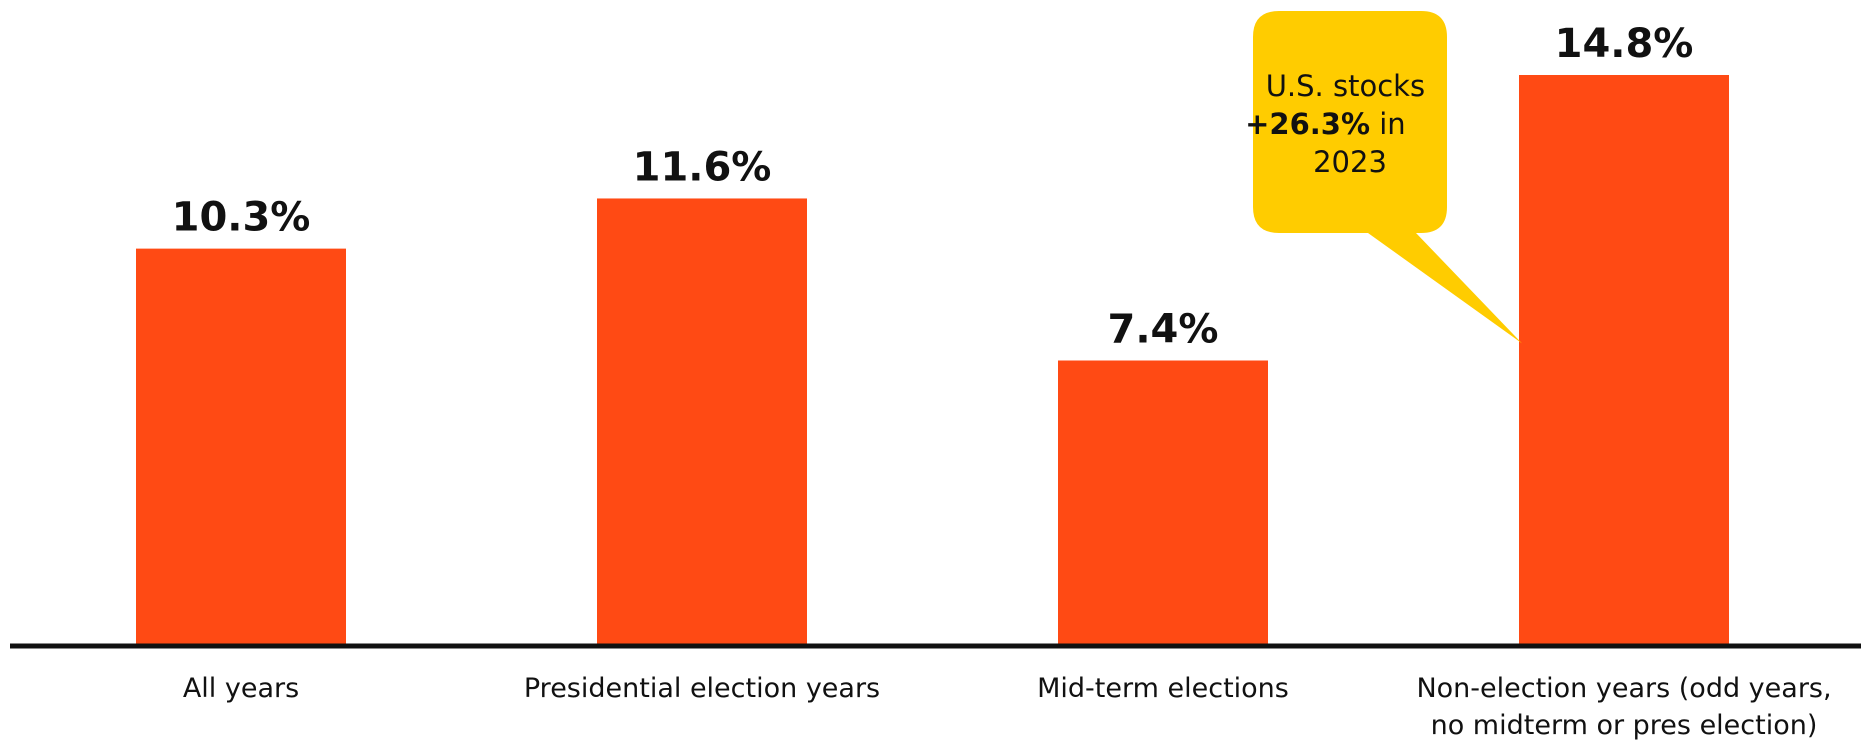 The width and height of the screenshot is (1871, 741). I want to click on category-label-2: Mid-term elections, so click(1163, 688).